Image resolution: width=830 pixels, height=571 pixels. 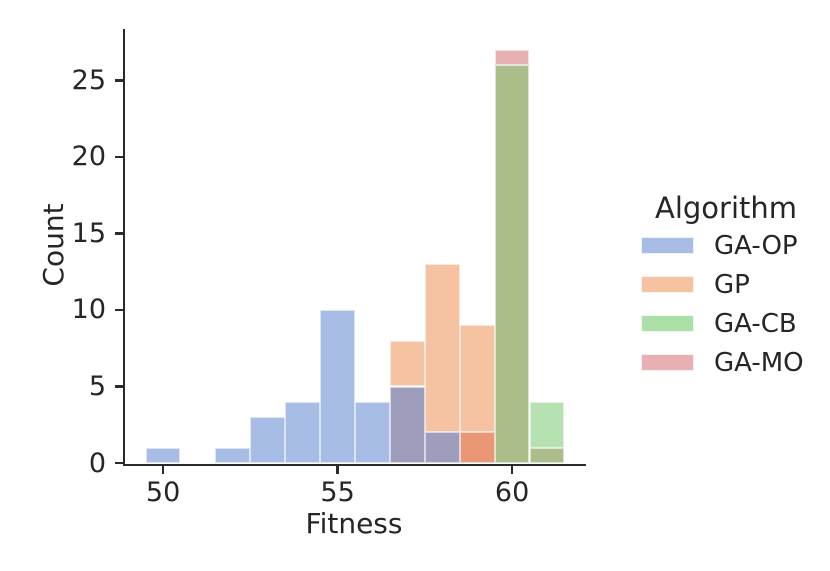 What do you see at coordinates (756, 245) in the screenshot?
I see `legend-label: GA-OP` at bounding box center [756, 245].